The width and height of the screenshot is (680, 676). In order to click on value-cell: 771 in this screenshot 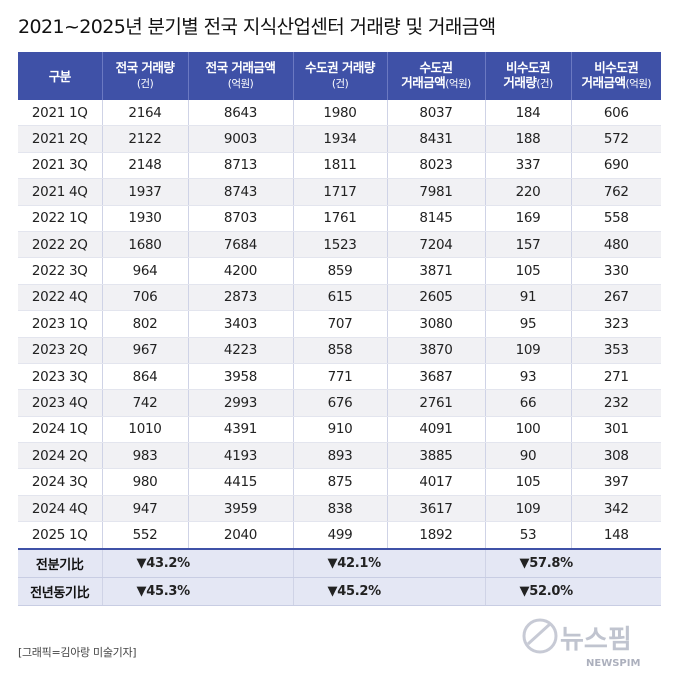, I will do `click(340, 377)`.